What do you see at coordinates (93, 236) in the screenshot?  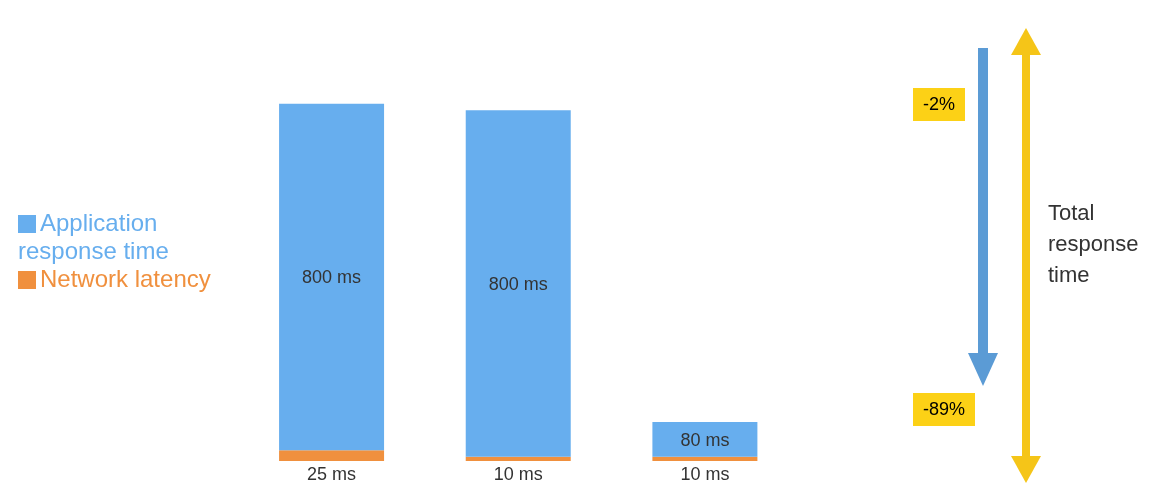 I see `legend-label: Application response time` at bounding box center [93, 236].